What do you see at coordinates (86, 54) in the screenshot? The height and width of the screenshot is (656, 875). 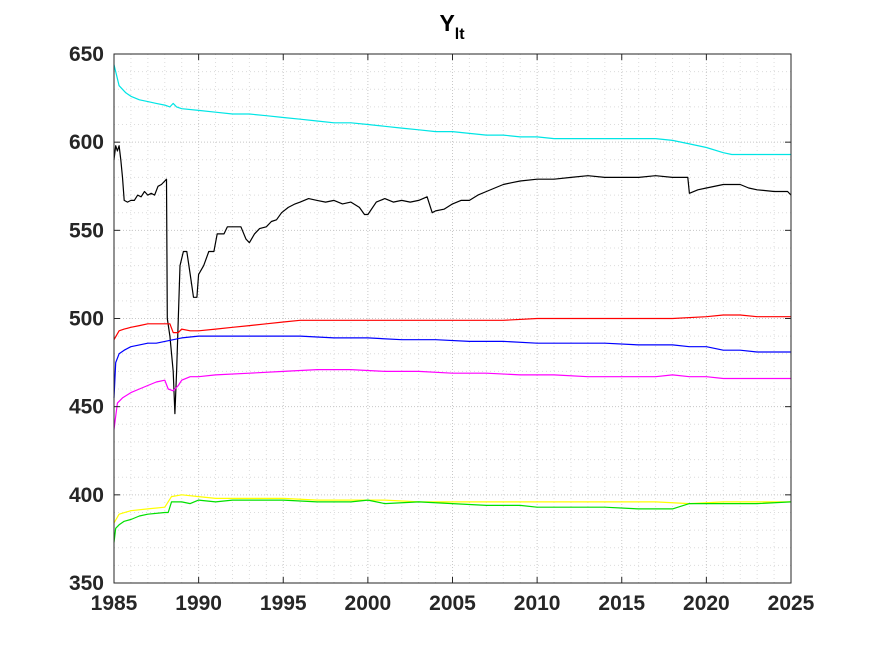 I see `y-tick-label: 650` at bounding box center [86, 54].